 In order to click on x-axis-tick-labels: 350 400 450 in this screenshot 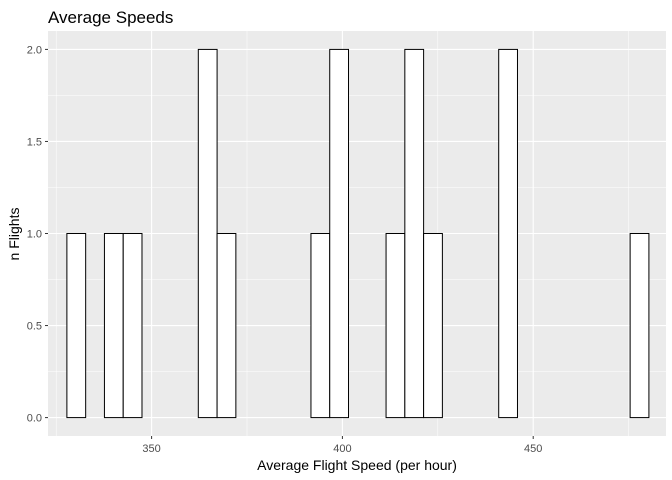, I will do `click(342, 449)`.